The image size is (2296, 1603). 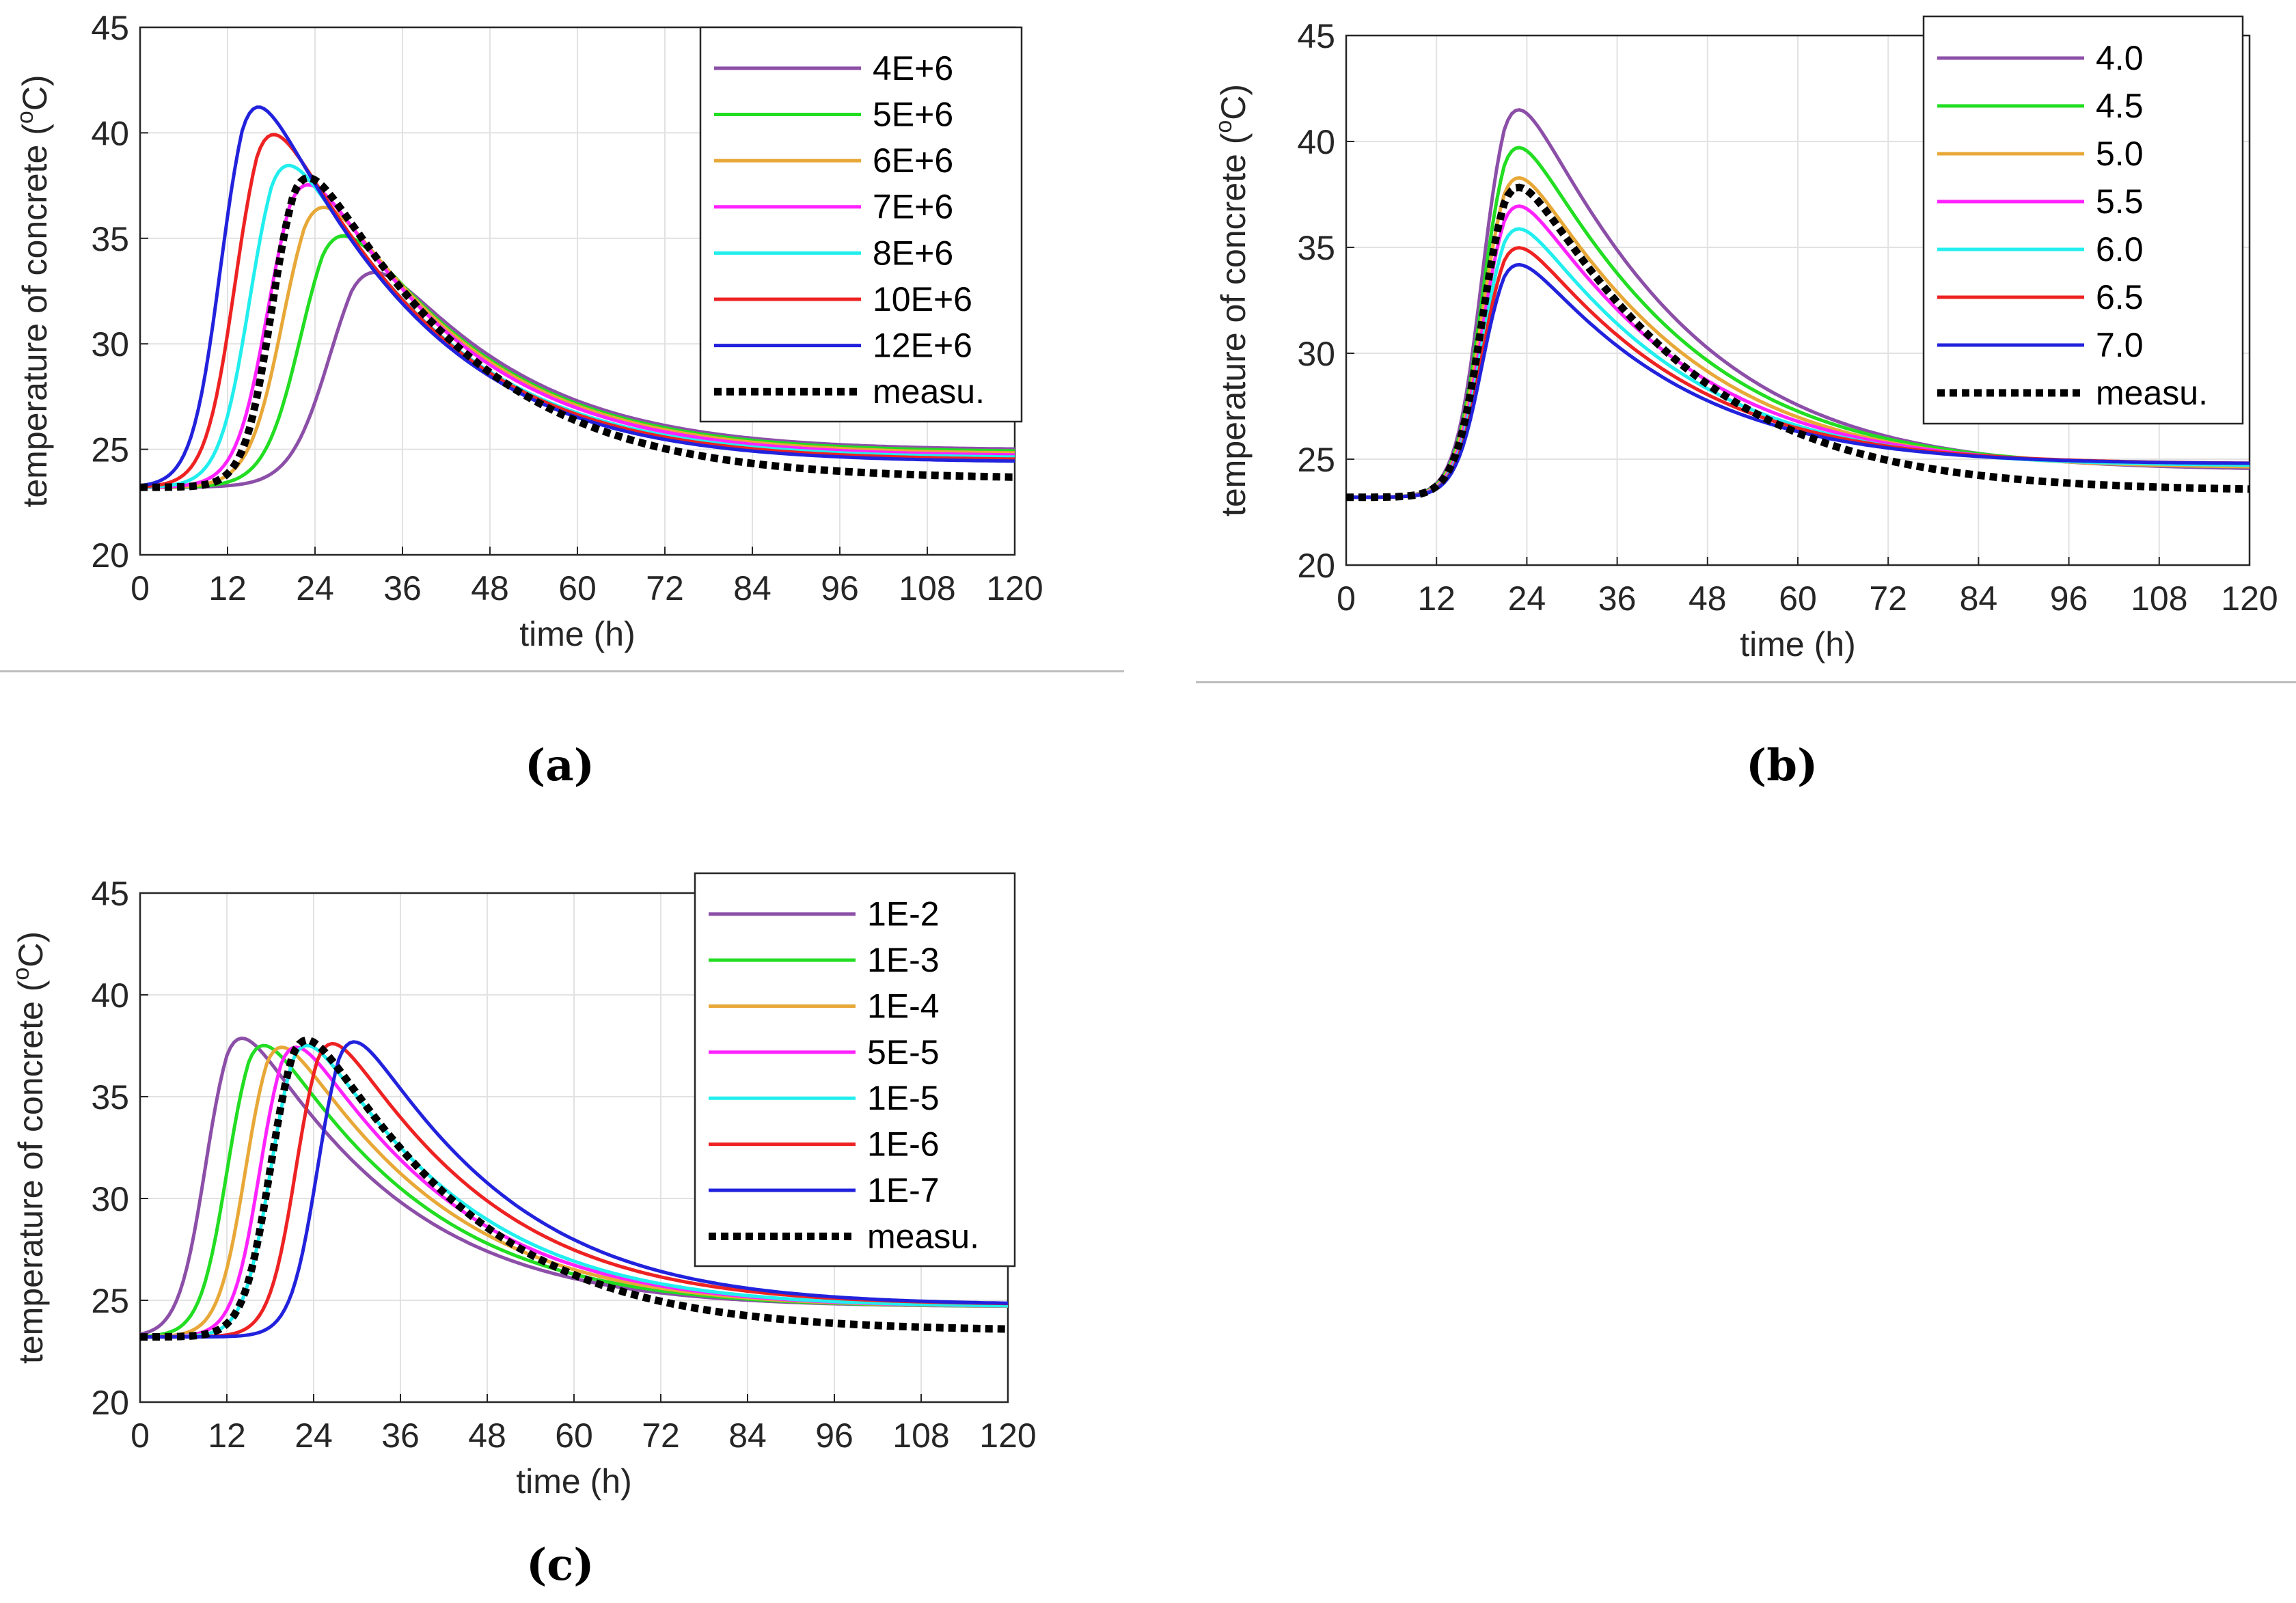 I want to click on legend-label: 1E-7, so click(x=903, y=1190).